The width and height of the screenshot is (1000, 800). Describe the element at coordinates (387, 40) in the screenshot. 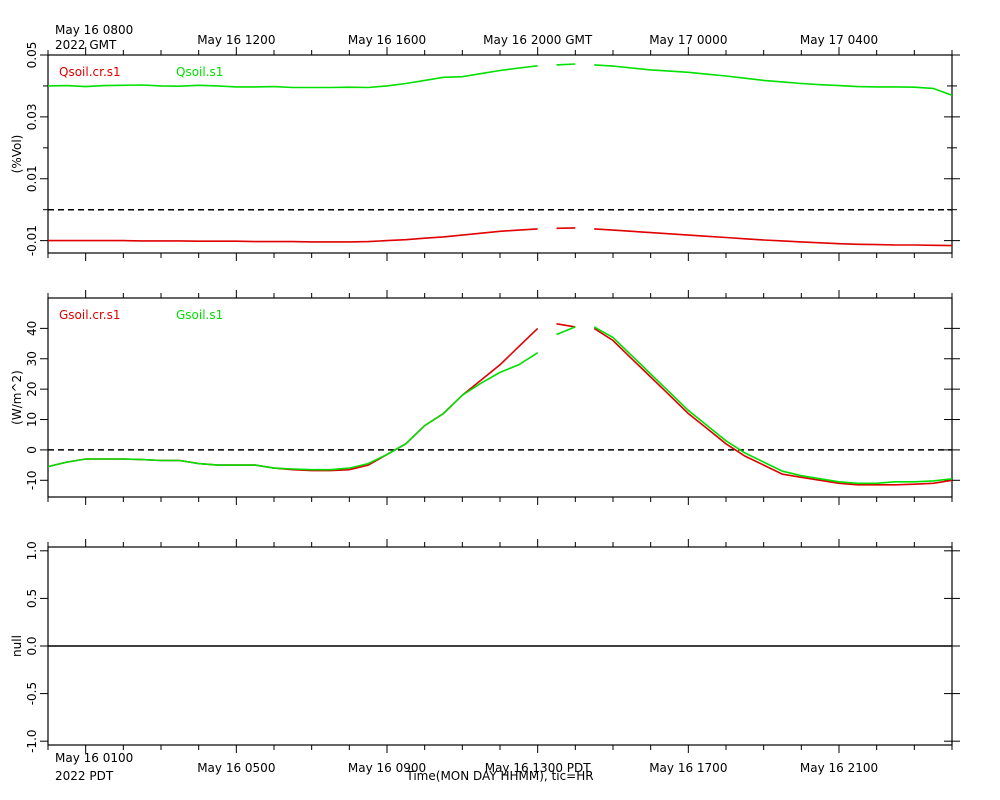

I see `x-tick-label: May 16 1600` at that location.